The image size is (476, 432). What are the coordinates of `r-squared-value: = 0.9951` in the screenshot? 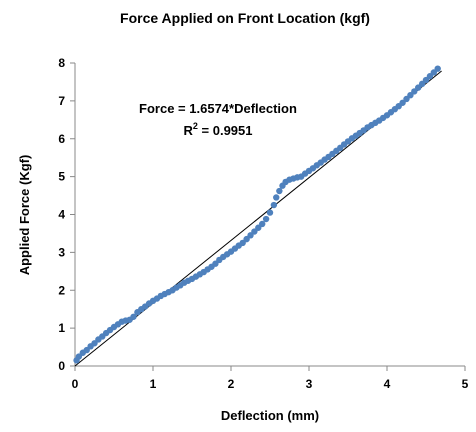 It's located at (225, 130).